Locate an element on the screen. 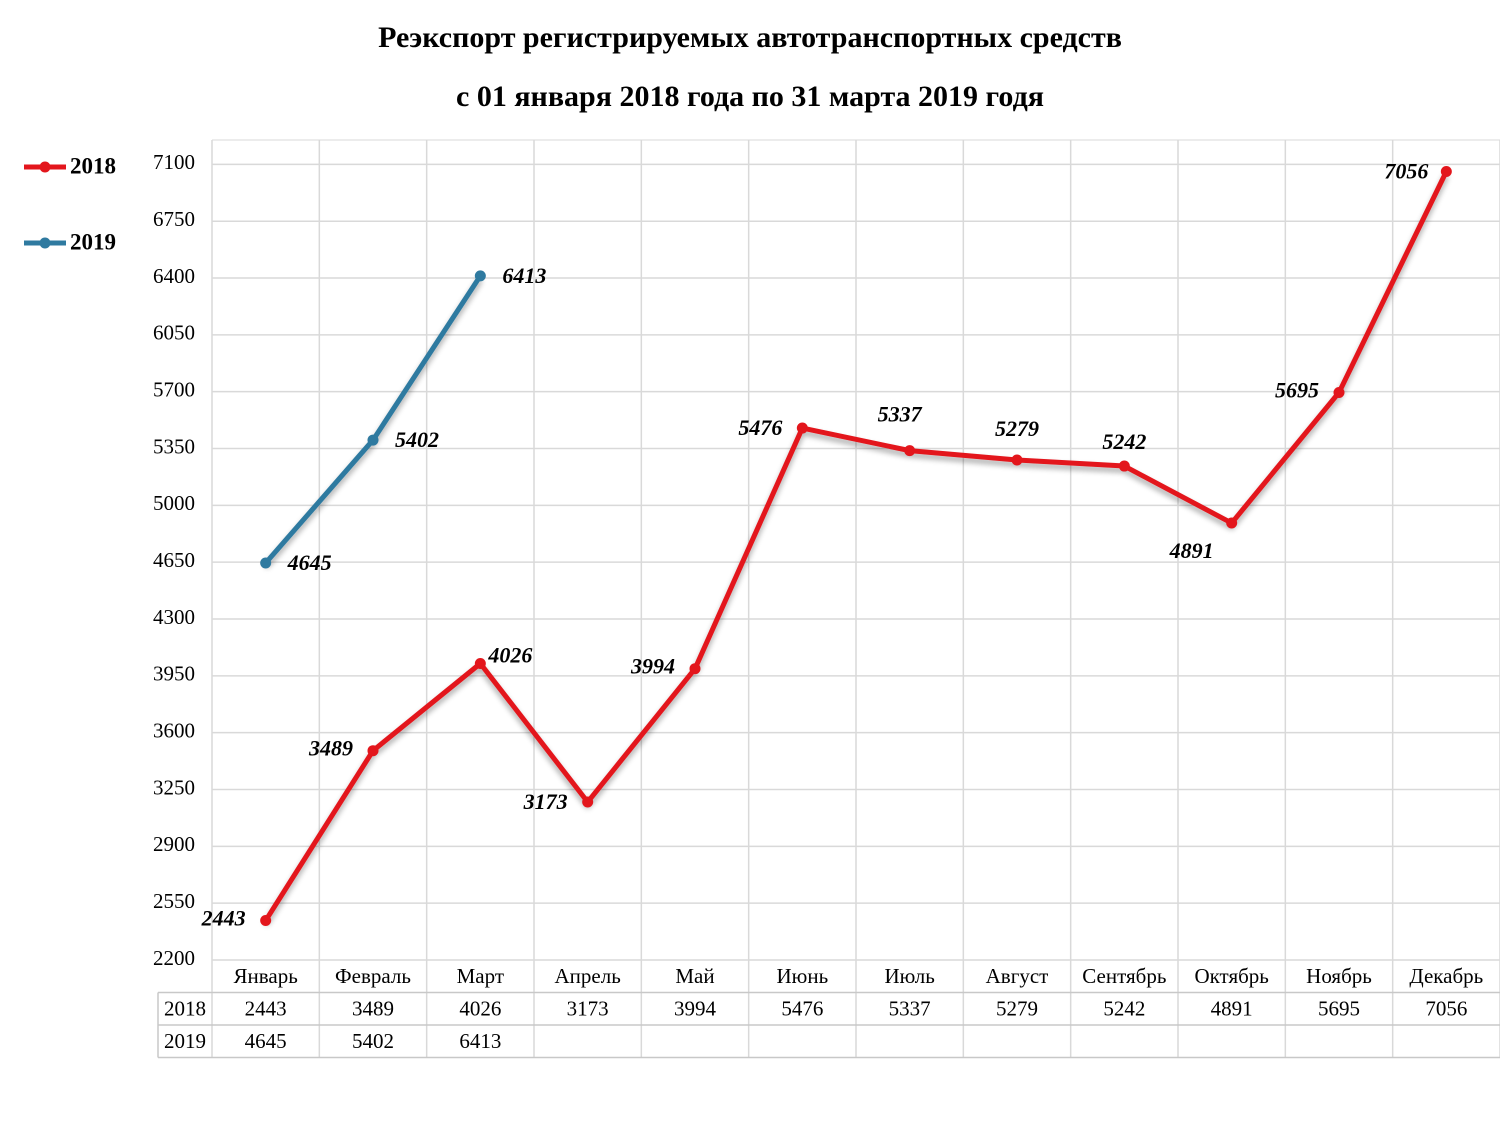 The width and height of the screenshot is (1500, 1125). table-row-header: 2018 is located at coordinates (185, 1009).